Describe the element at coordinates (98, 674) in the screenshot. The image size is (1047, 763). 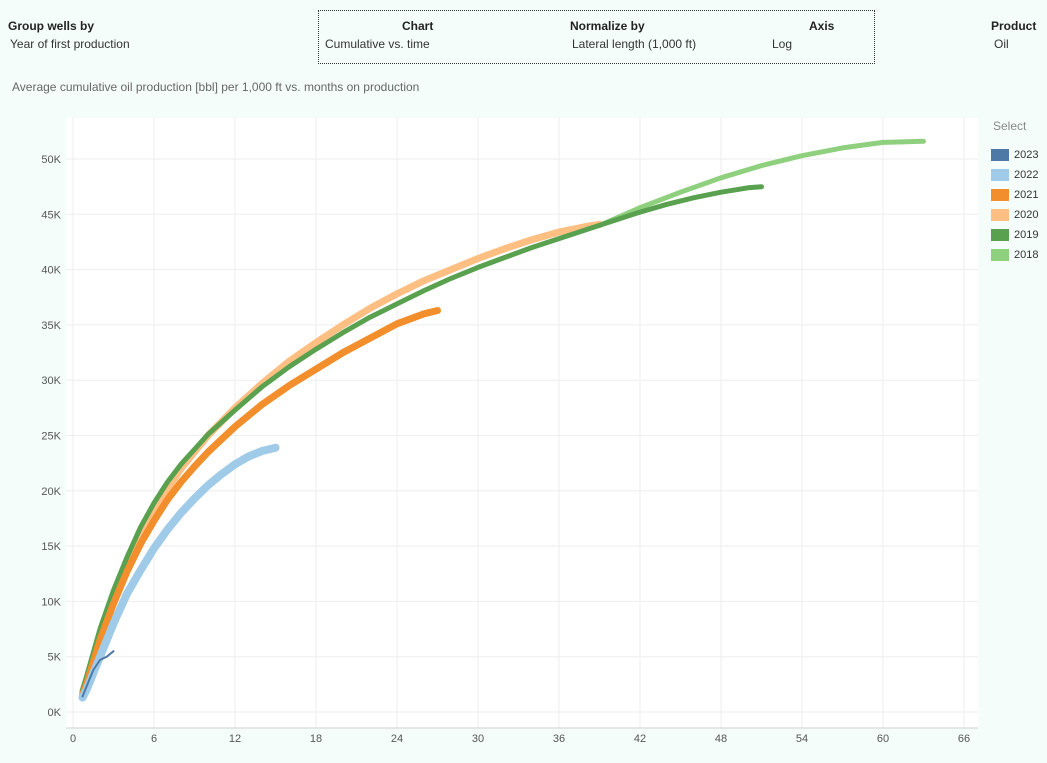
I see `series-line-2023` at that location.